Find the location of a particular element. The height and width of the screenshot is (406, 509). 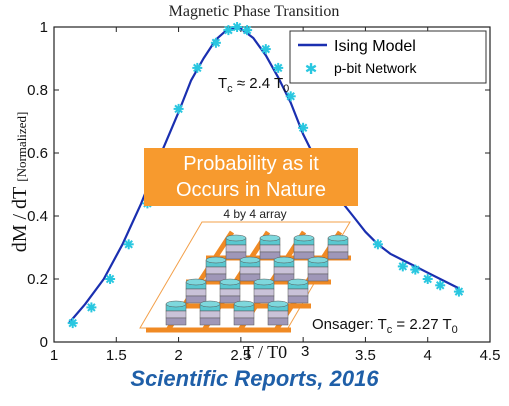

x-tick-label: 4.5 is located at coordinates (490, 355).